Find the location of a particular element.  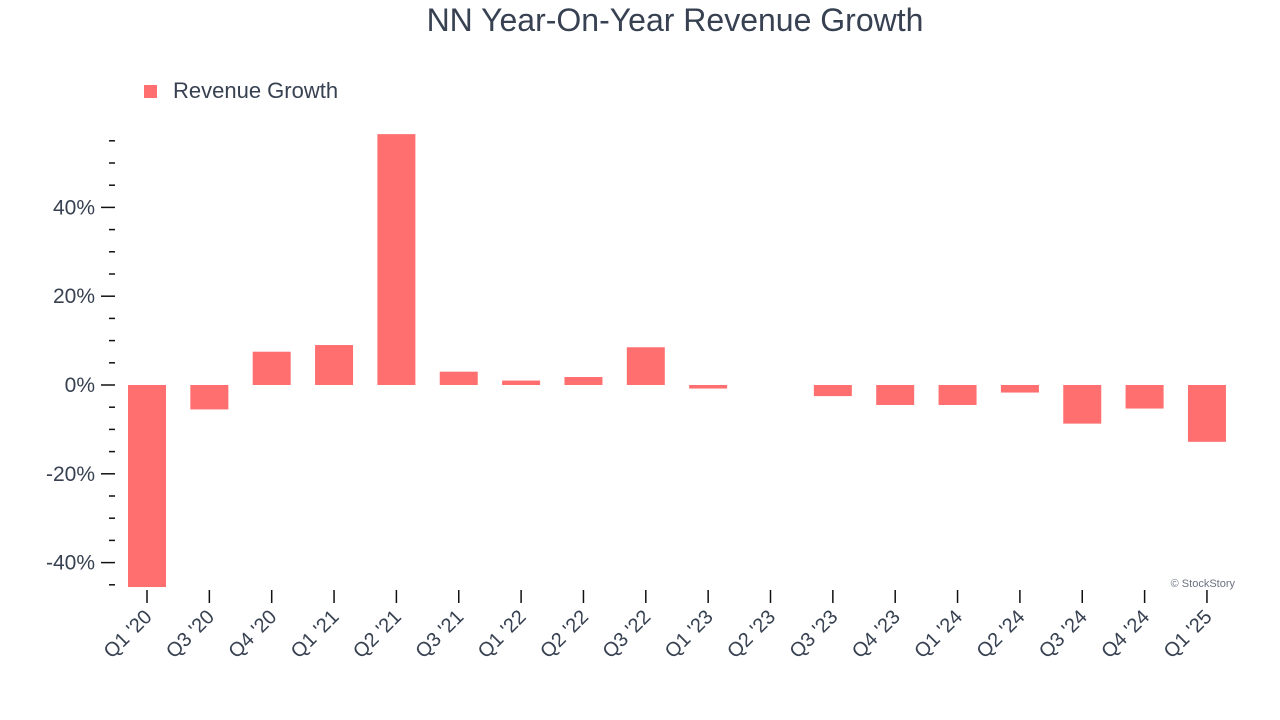

x-tick-label: Q4 '20 is located at coordinates (252, 634).